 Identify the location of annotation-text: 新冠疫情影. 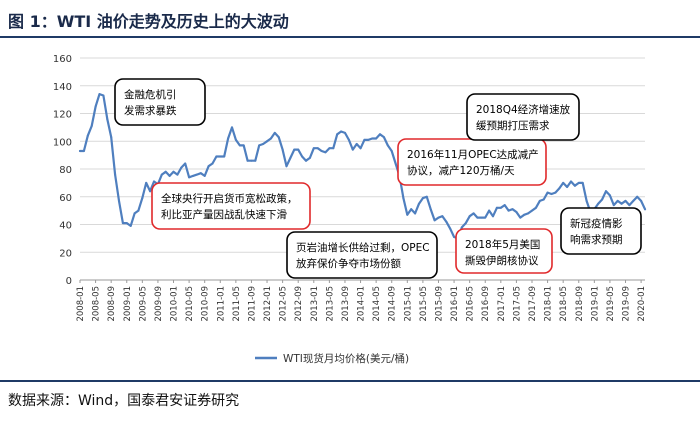
(596, 223).